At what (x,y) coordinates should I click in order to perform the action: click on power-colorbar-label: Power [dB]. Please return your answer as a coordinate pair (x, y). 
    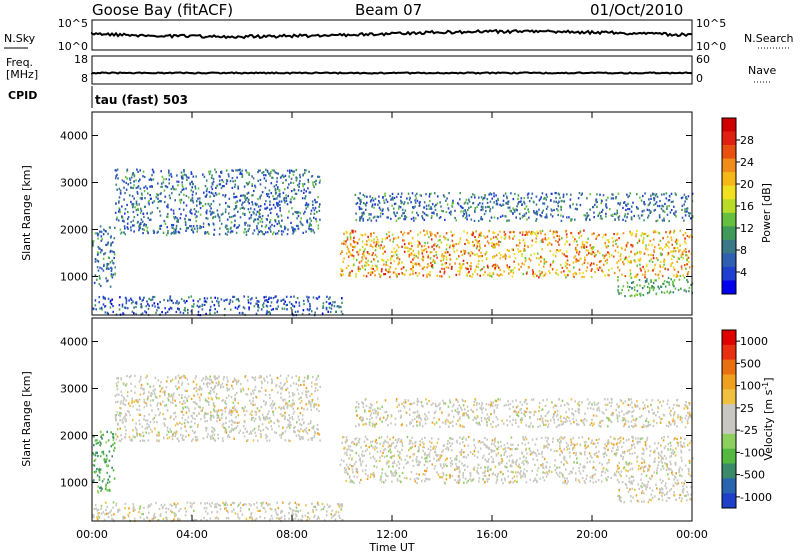
    Looking at the image, I should click on (766, 213).